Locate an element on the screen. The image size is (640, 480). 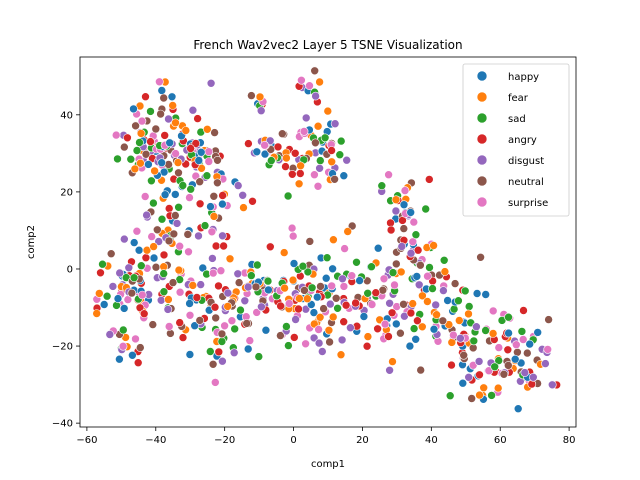
legend-label-angry: angry is located at coordinates (522, 140).